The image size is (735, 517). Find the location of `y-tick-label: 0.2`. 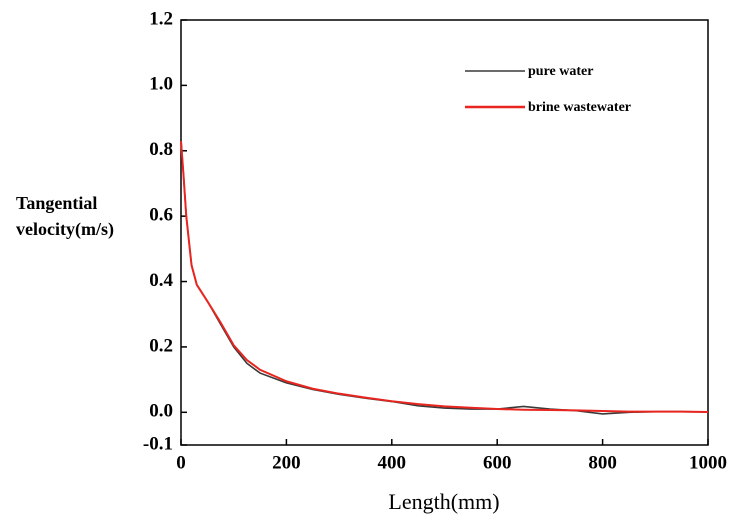

y-tick-label: 0.2 is located at coordinates (161, 345).